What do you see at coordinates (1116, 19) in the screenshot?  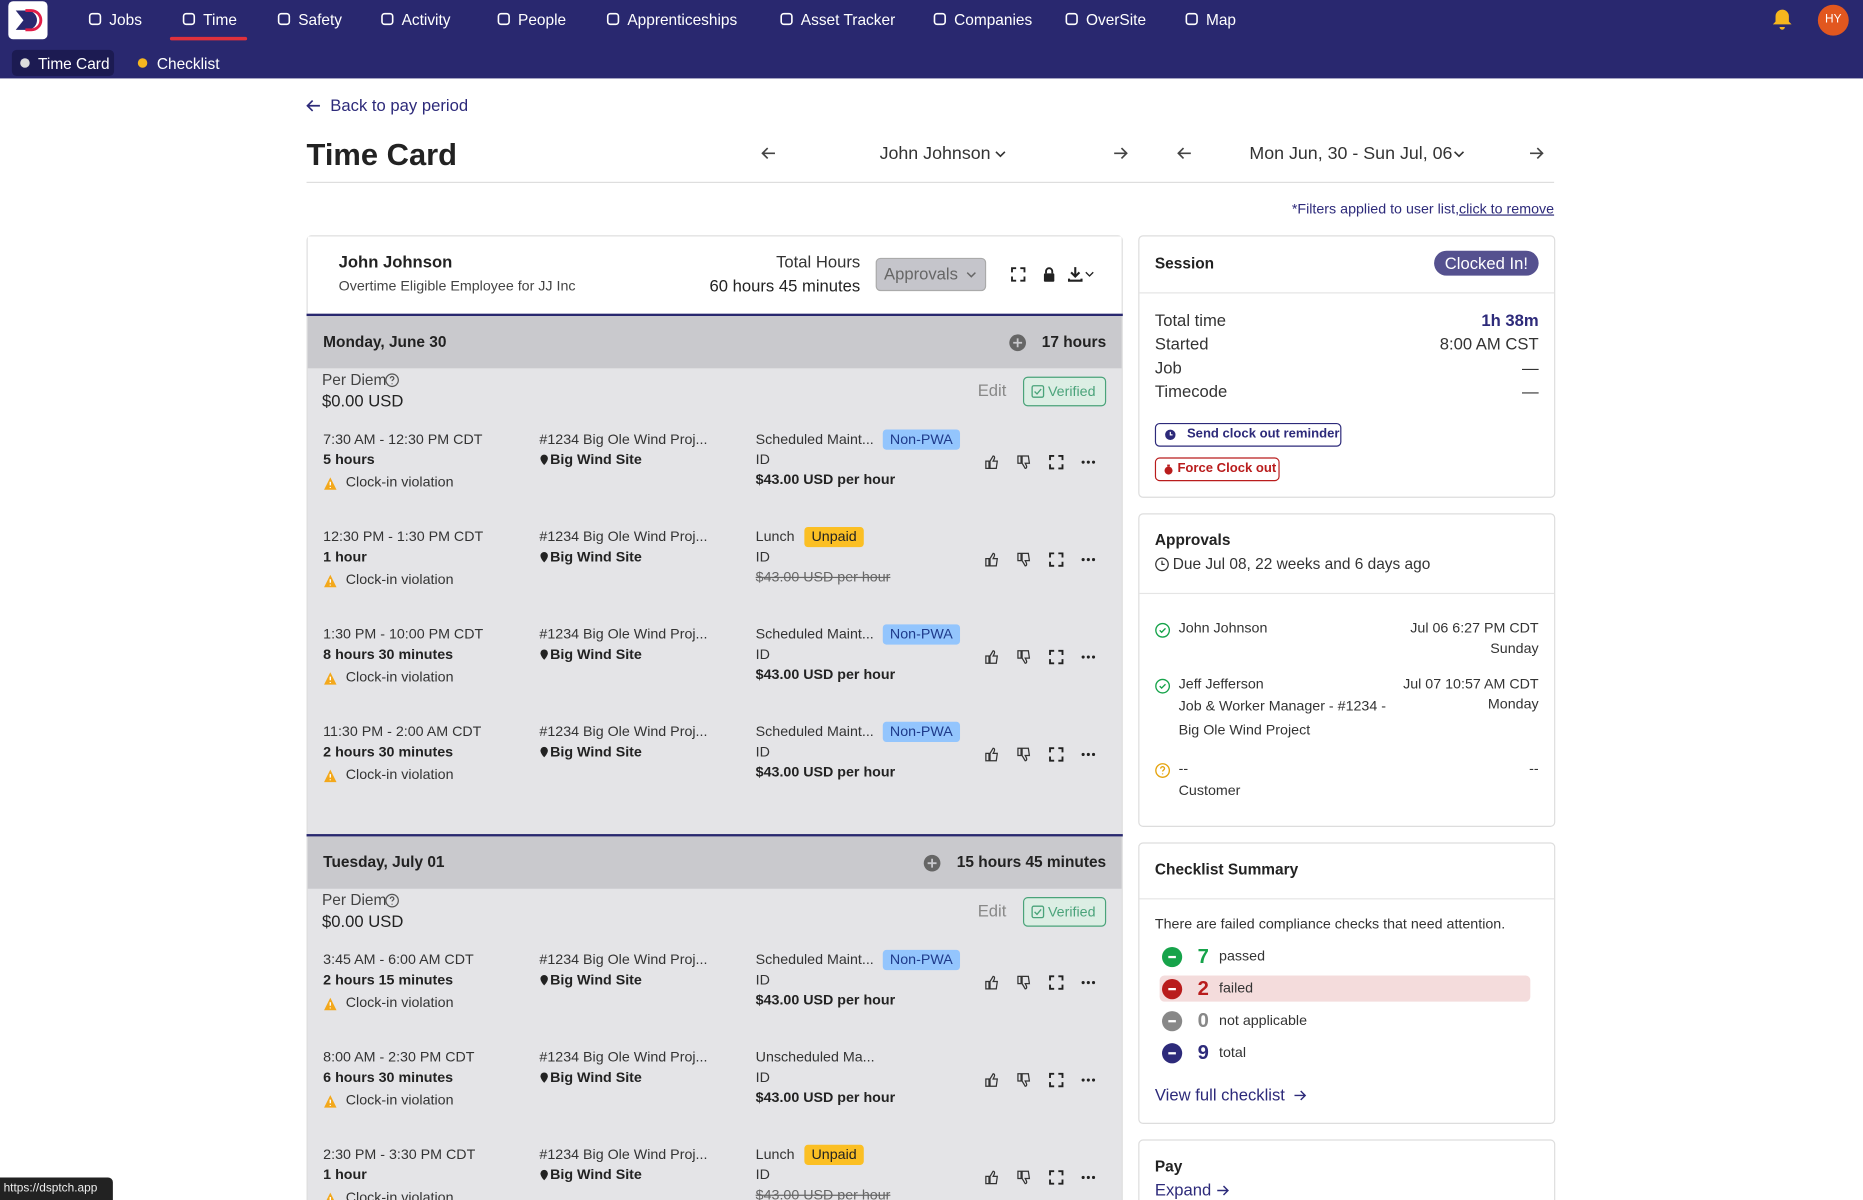 I see `nav-item: OverSite` at bounding box center [1116, 19].